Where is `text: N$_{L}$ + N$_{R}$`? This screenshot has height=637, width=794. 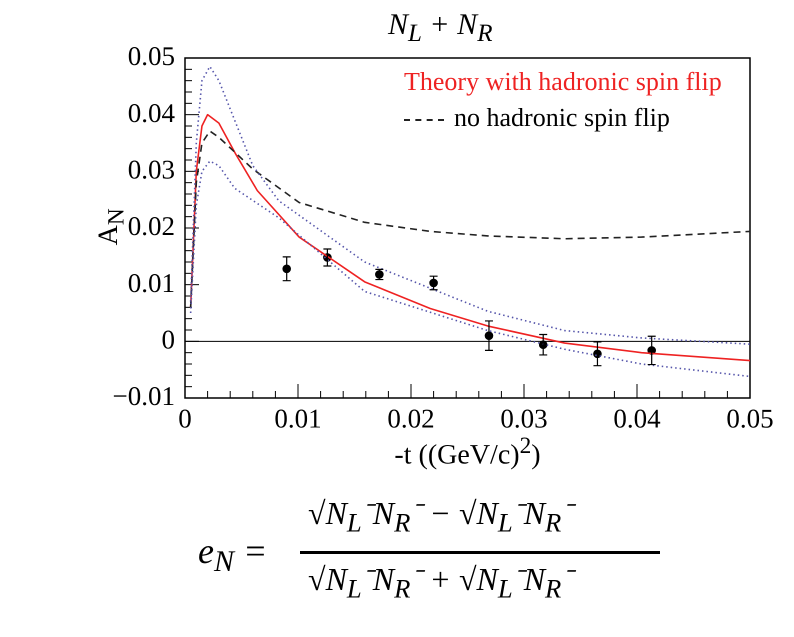
text: N$_{L}$ + N$_{R}$ is located at coordinates (440, 28).